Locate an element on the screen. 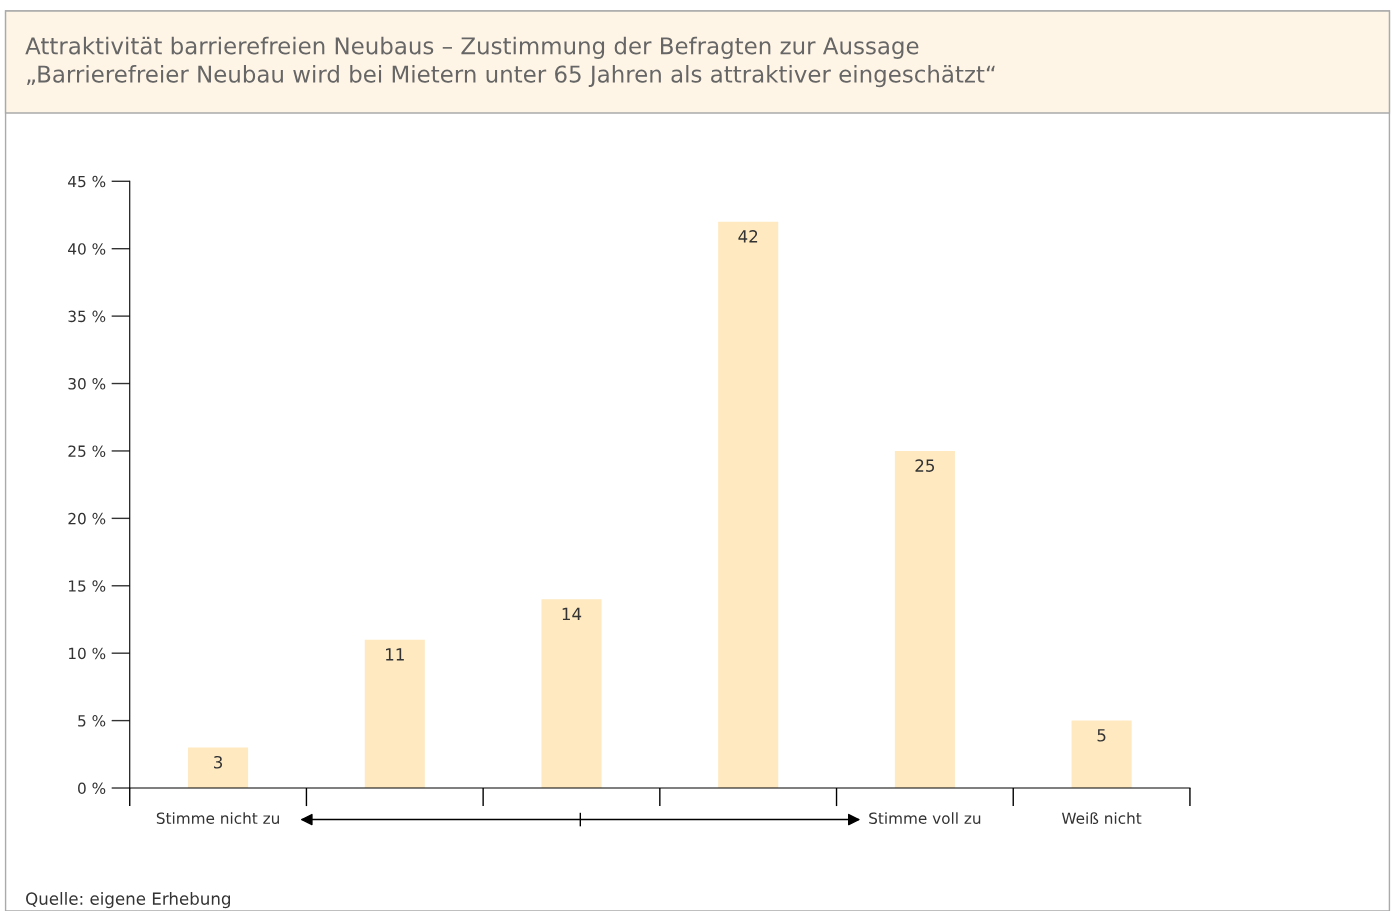 This screenshot has width=1395, height=911. y-tick-label: 5 % is located at coordinates (92, 721).